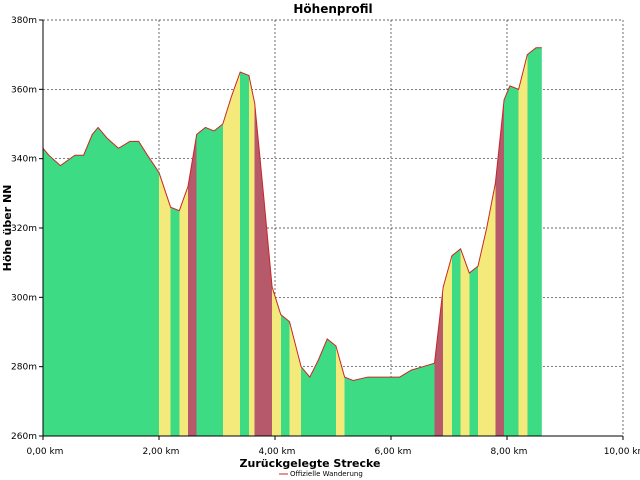 Image resolution: width=640 pixels, height=480 pixels. I want to click on x-tick-label: 10,00 km, so click(622, 452).